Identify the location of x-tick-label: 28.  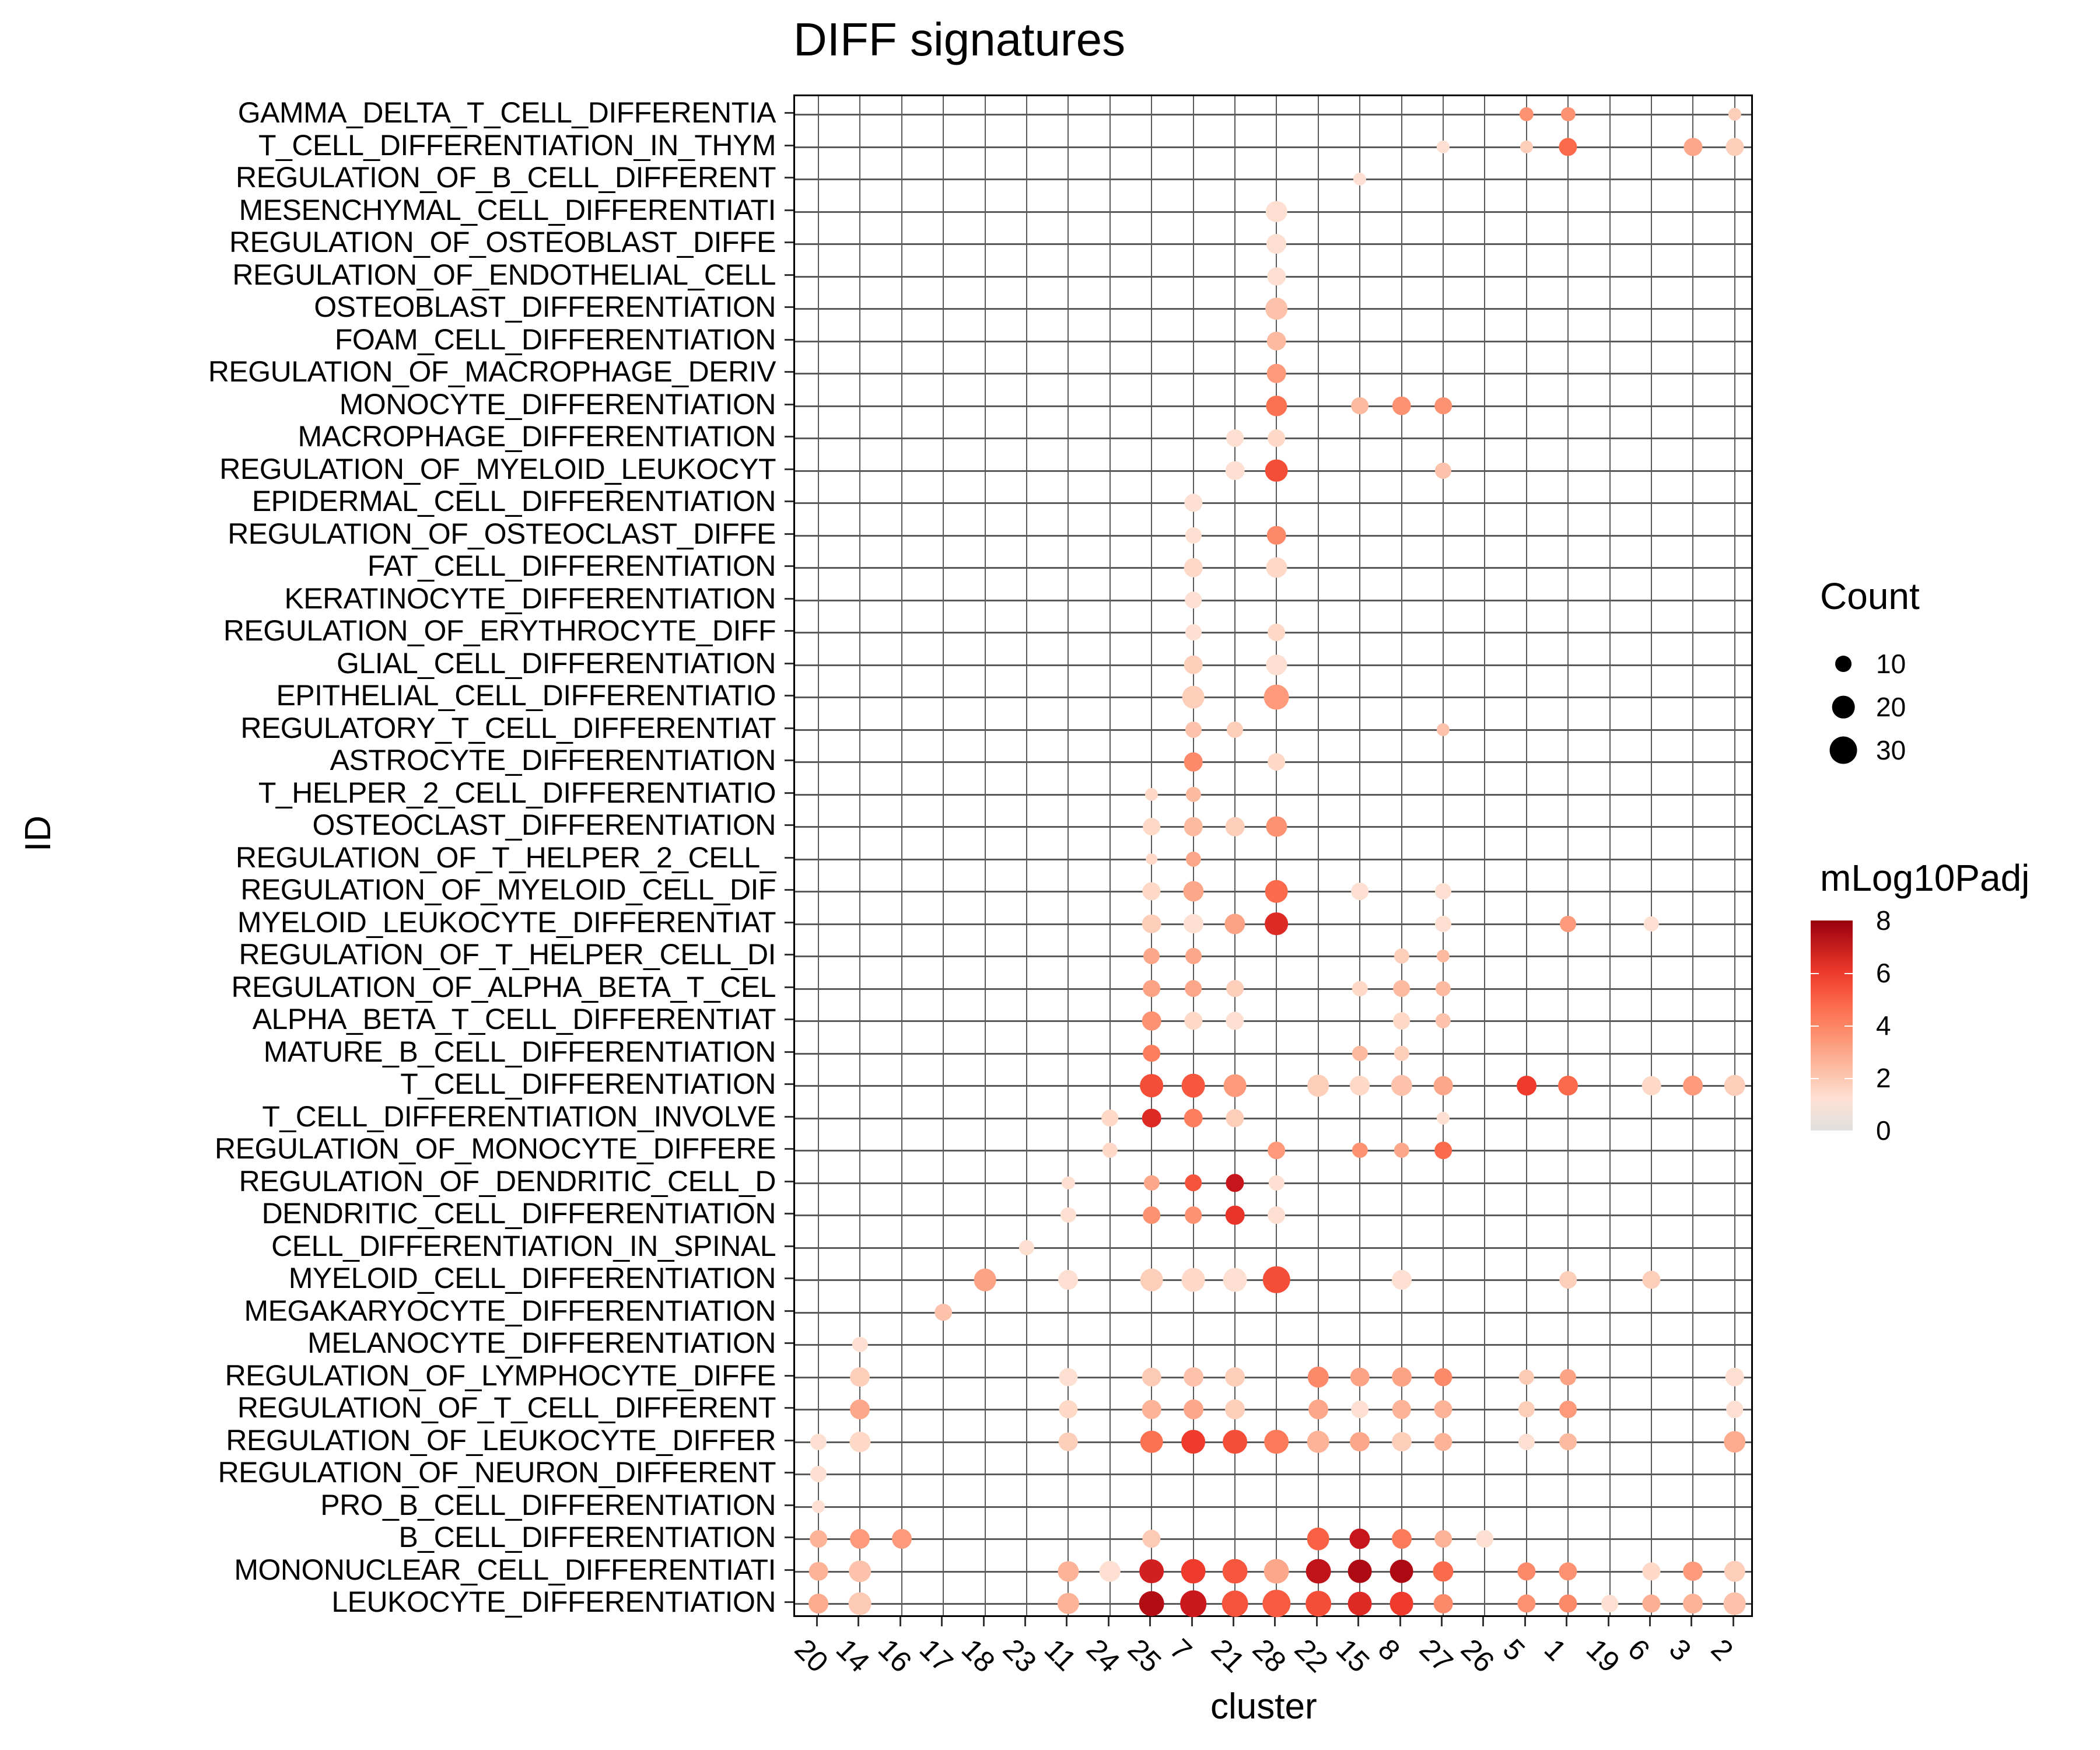
(1270, 1655).